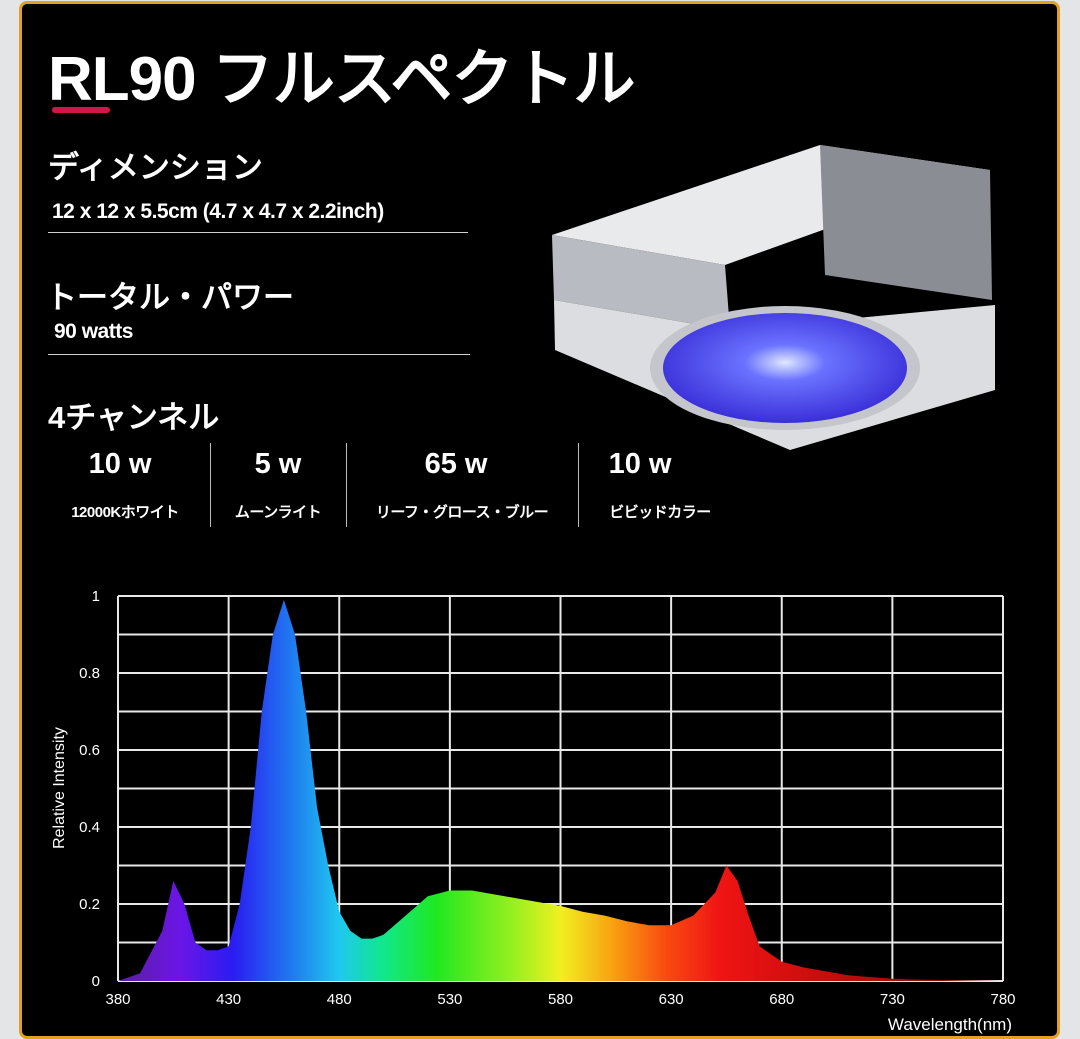 The width and height of the screenshot is (1080, 1039). Describe the element at coordinates (125, 512) in the screenshot. I see `channel-name: 12000Kホワイト` at that location.